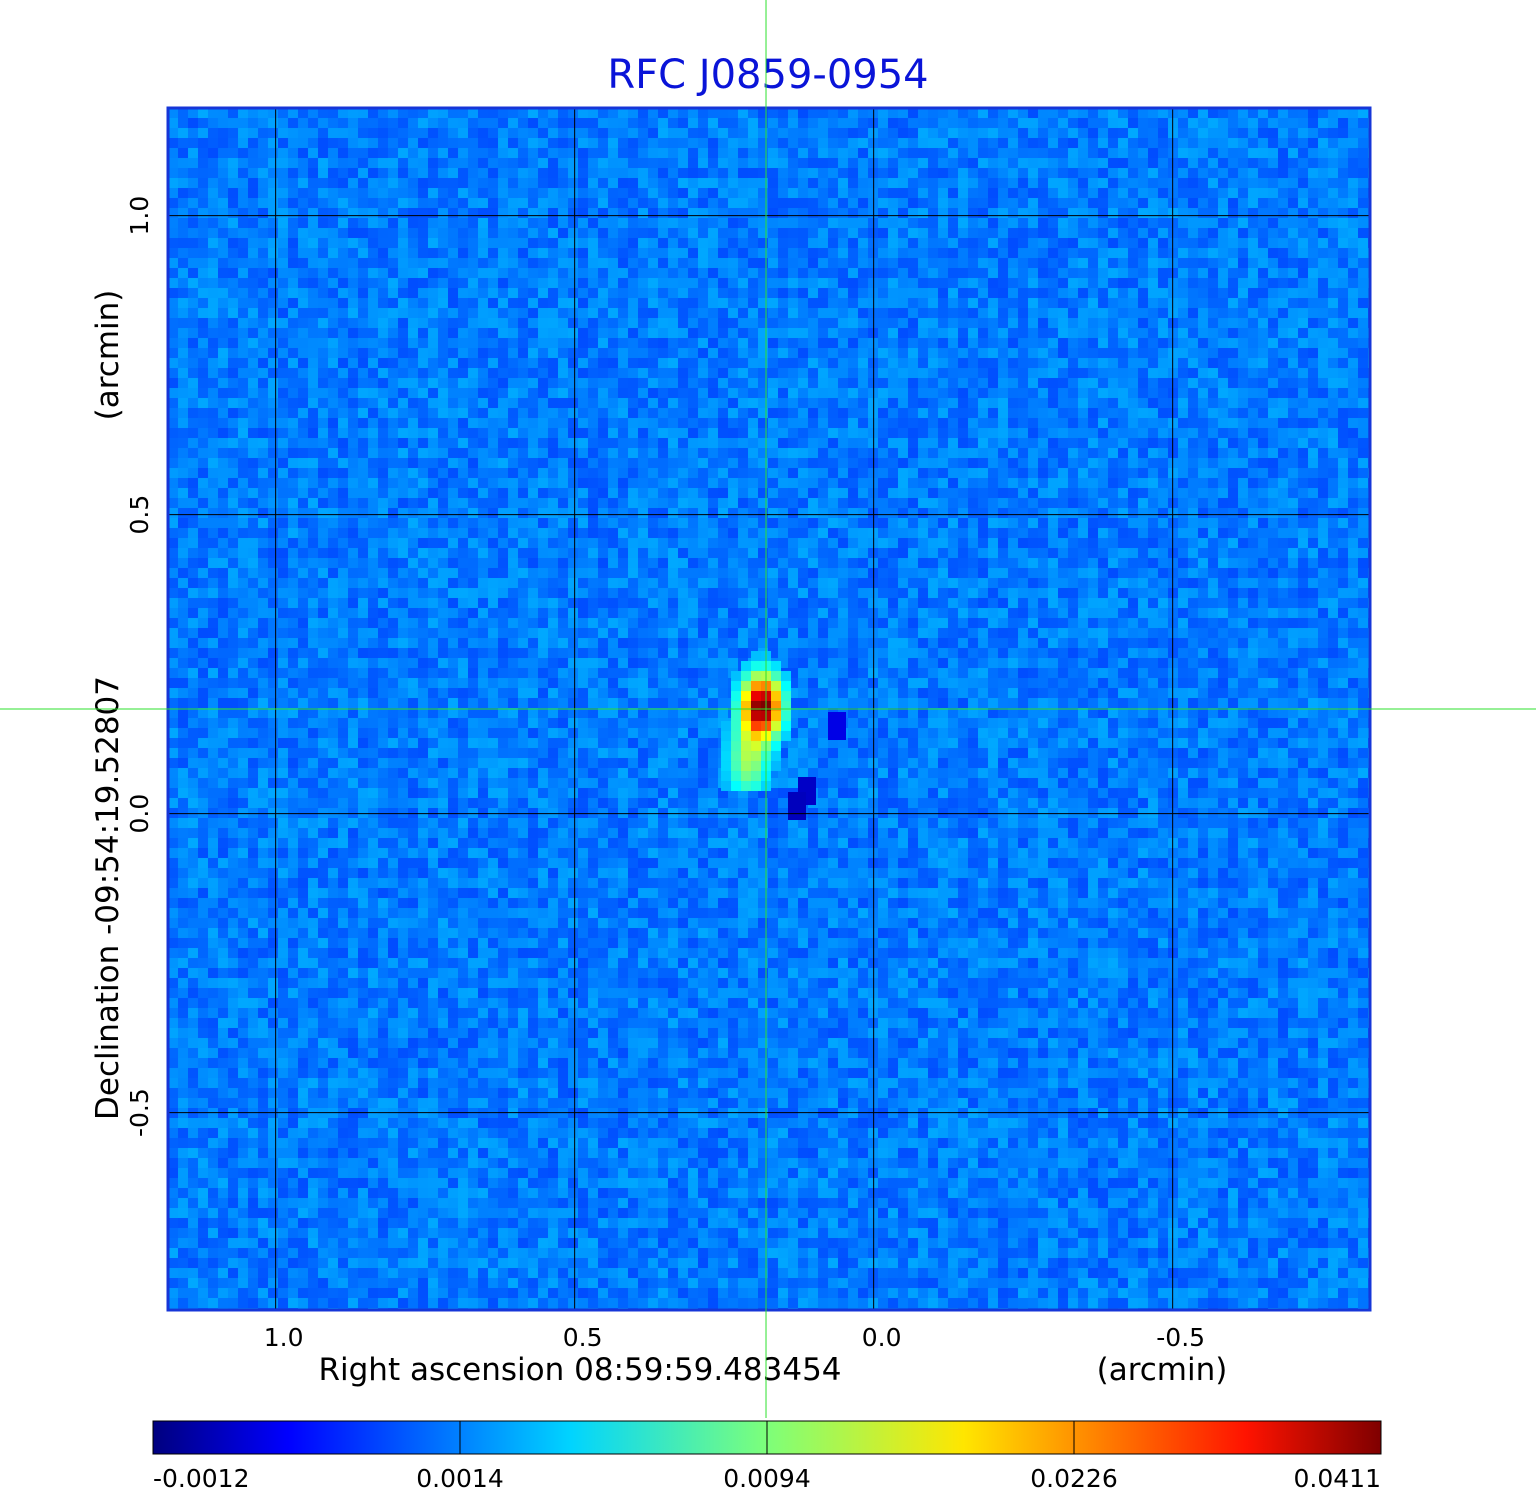 This screenshot has height=1511, width=1536. What do you see at coordinates (139, 666) in the screenshot?
I see `y-tick-labels: -0.5 0.0 0.5 1.0` at bounding box center [139, 666].